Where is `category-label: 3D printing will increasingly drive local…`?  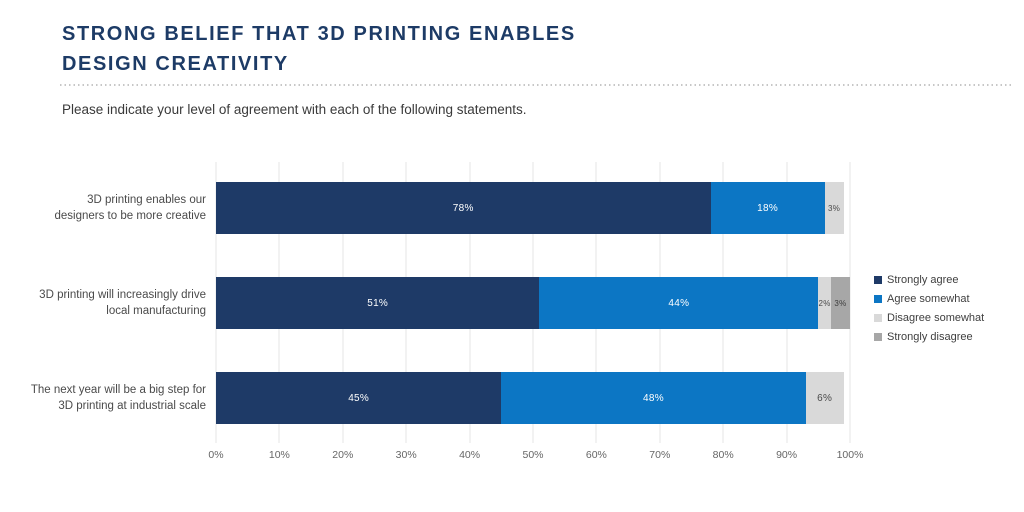
category-label: 3D printing will increasingly drive local… is located at coordinates (122, 303).